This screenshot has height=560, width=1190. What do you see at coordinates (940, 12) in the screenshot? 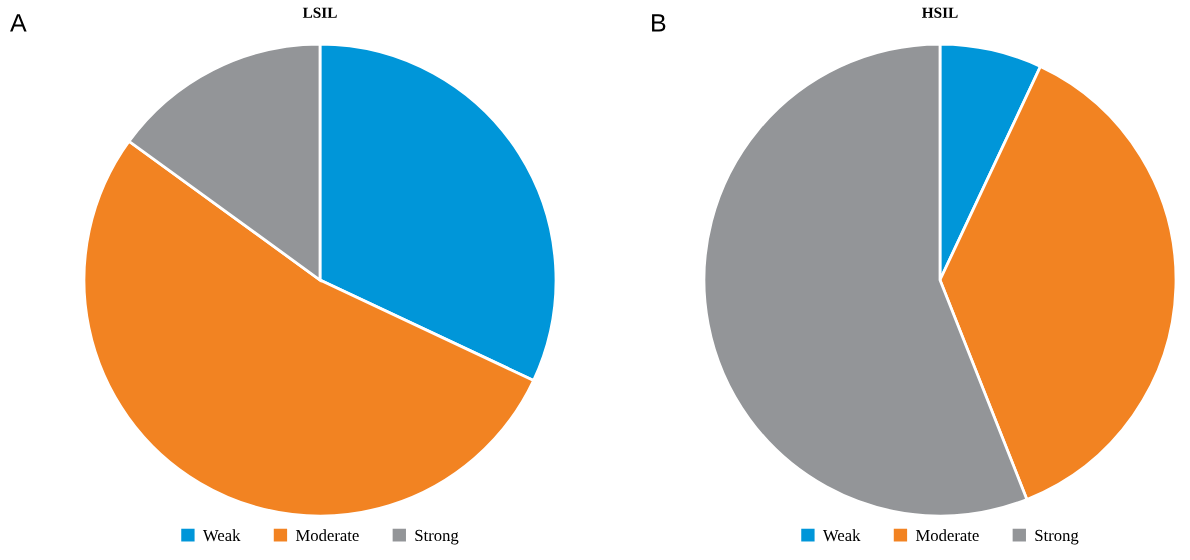
I see `chart-title: HSIL` at bounding box center [940, 12].